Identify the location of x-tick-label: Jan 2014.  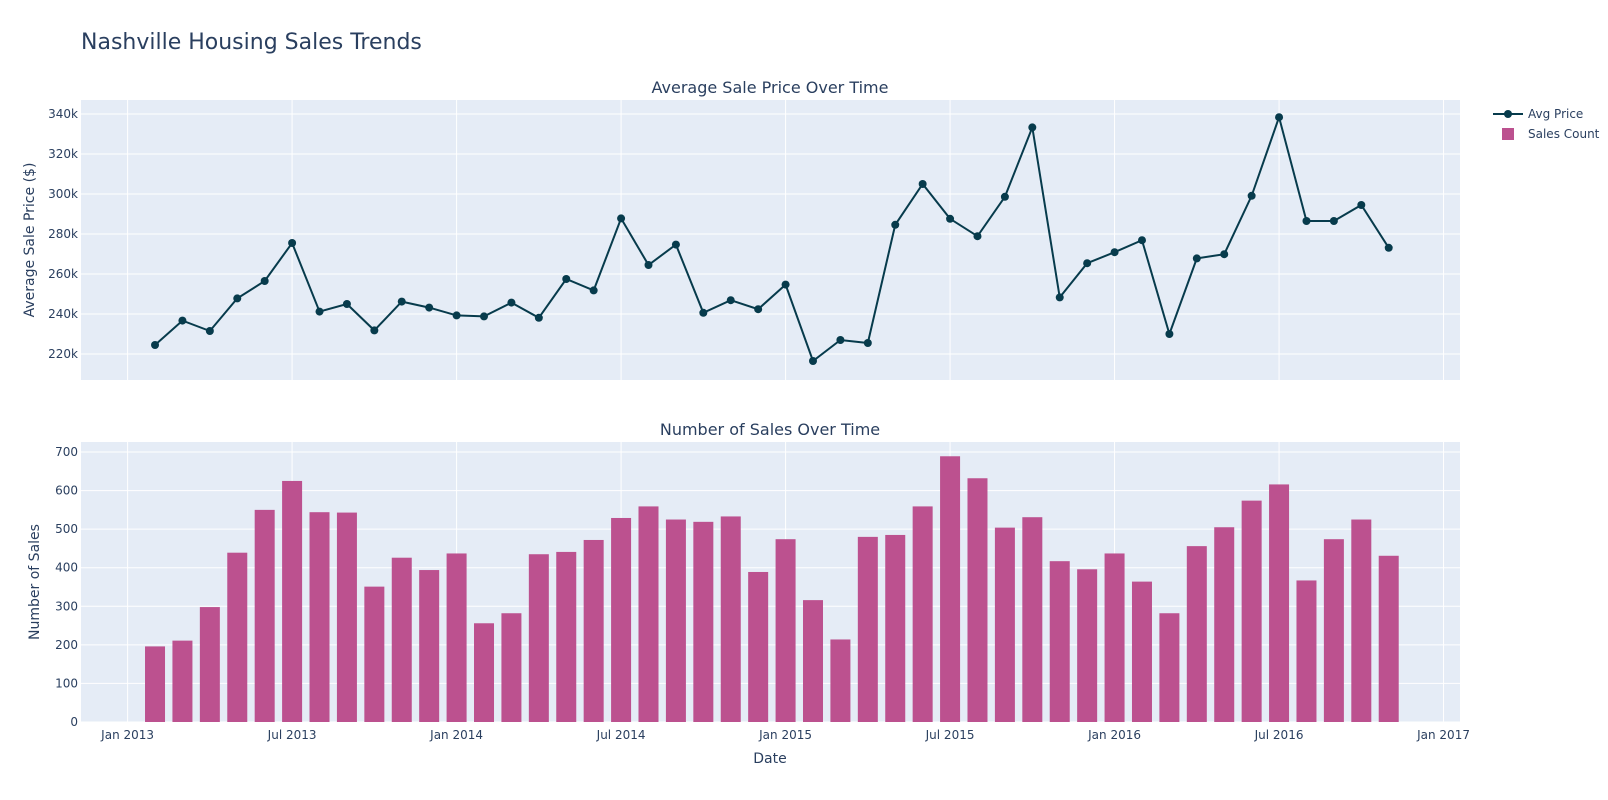
(456, 735).